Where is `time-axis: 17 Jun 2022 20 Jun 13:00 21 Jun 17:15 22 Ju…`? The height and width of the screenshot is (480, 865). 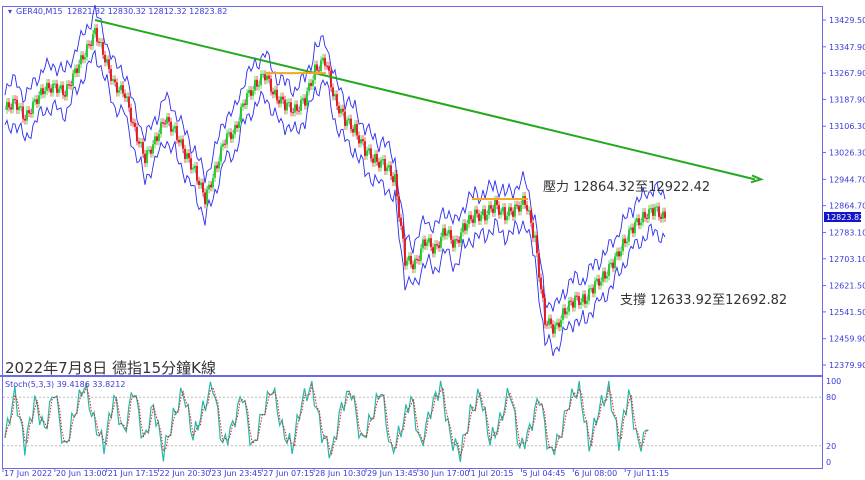
time-axis: 17 Jun 2022 20 Jun 13:00 21 Jun 17:15 22 Ju… is located at coordinates (335, 473).